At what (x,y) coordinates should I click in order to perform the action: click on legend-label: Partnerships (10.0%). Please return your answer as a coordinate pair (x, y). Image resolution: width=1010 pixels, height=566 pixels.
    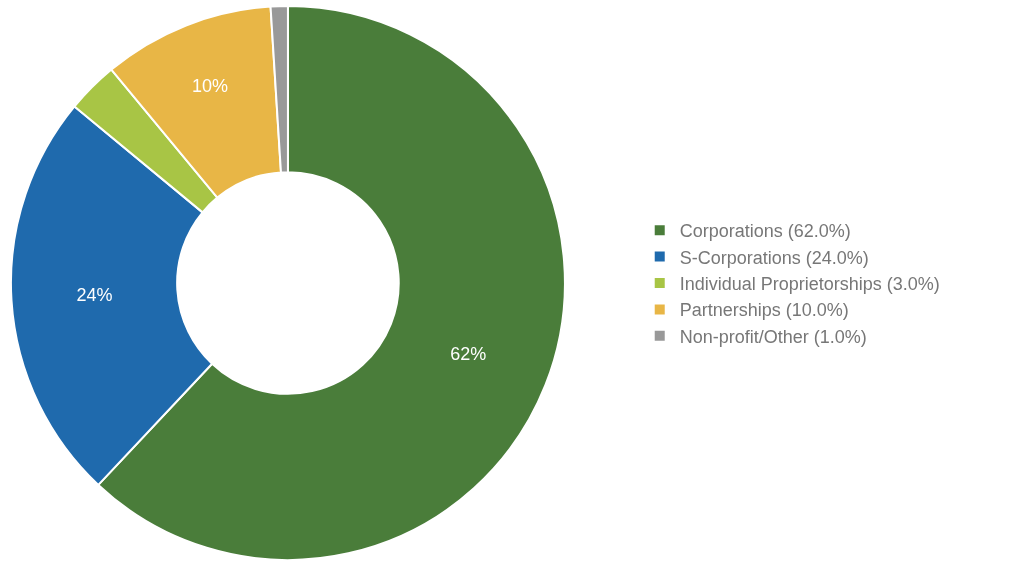
    Looking at the image, I should click on (764, 310).